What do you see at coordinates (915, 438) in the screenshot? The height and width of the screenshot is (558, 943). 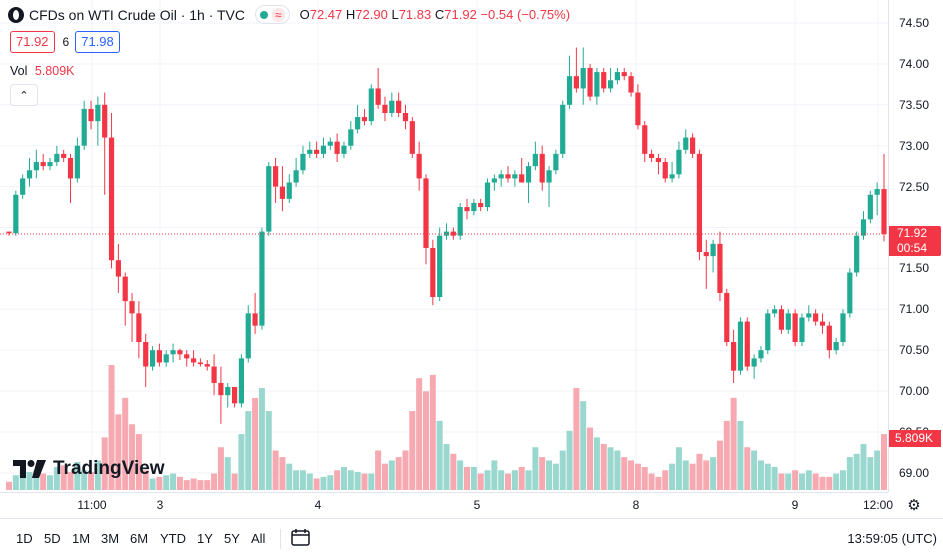 I see `volume-tag: 5.809K` at bounding box center [915, 438].